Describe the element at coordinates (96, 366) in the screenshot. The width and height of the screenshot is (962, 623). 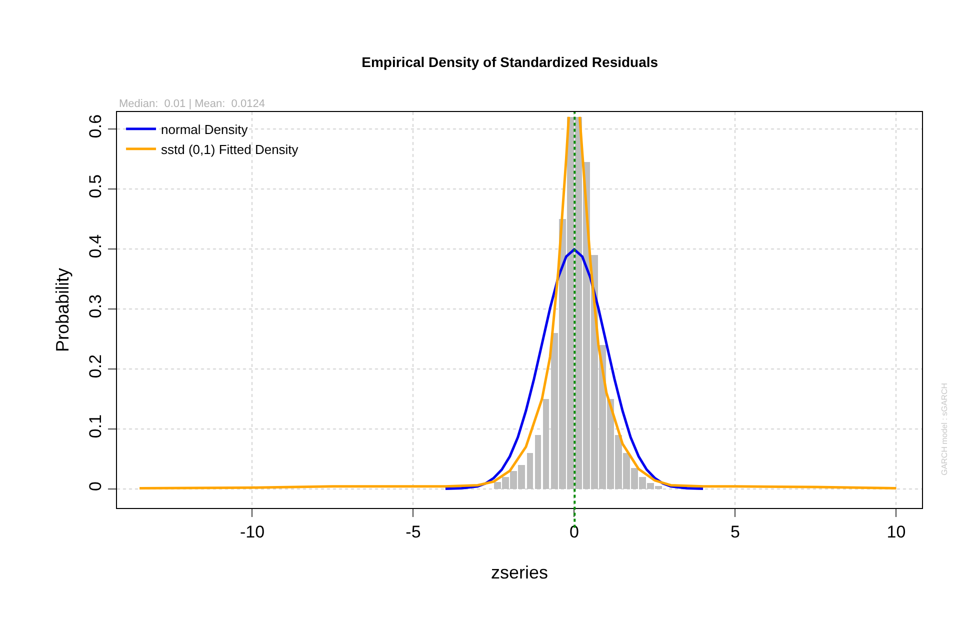
I see `y-tick-label: 0.2` at that location.